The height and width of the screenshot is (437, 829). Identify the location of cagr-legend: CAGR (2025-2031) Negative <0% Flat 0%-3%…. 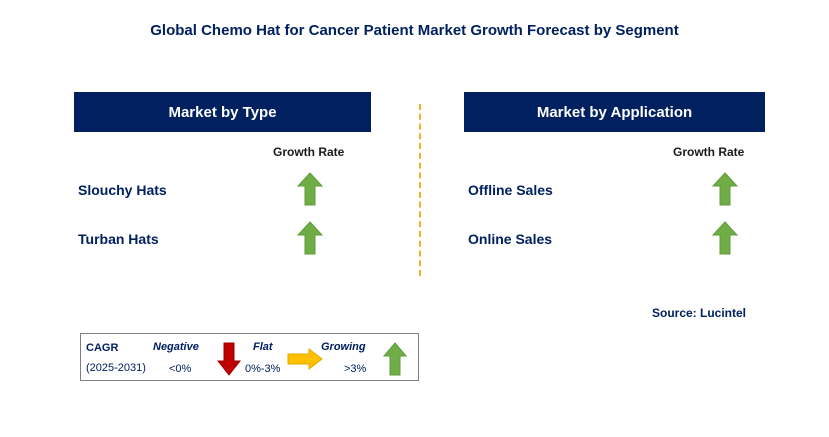
(249, 357).